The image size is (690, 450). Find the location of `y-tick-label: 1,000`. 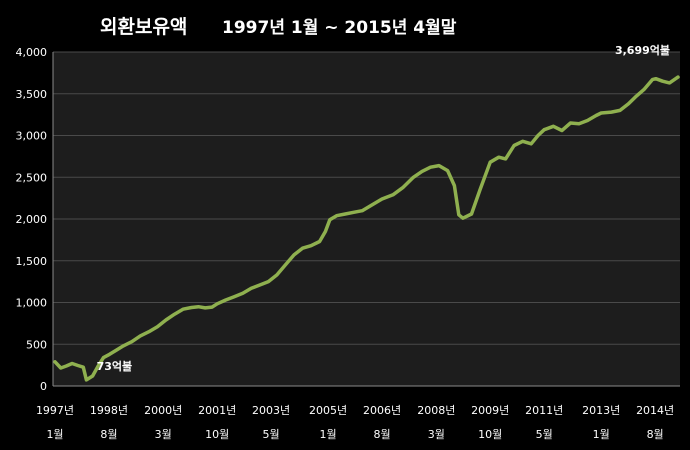

y-tick-label: 1,000 is located at coordinates (32, 303).